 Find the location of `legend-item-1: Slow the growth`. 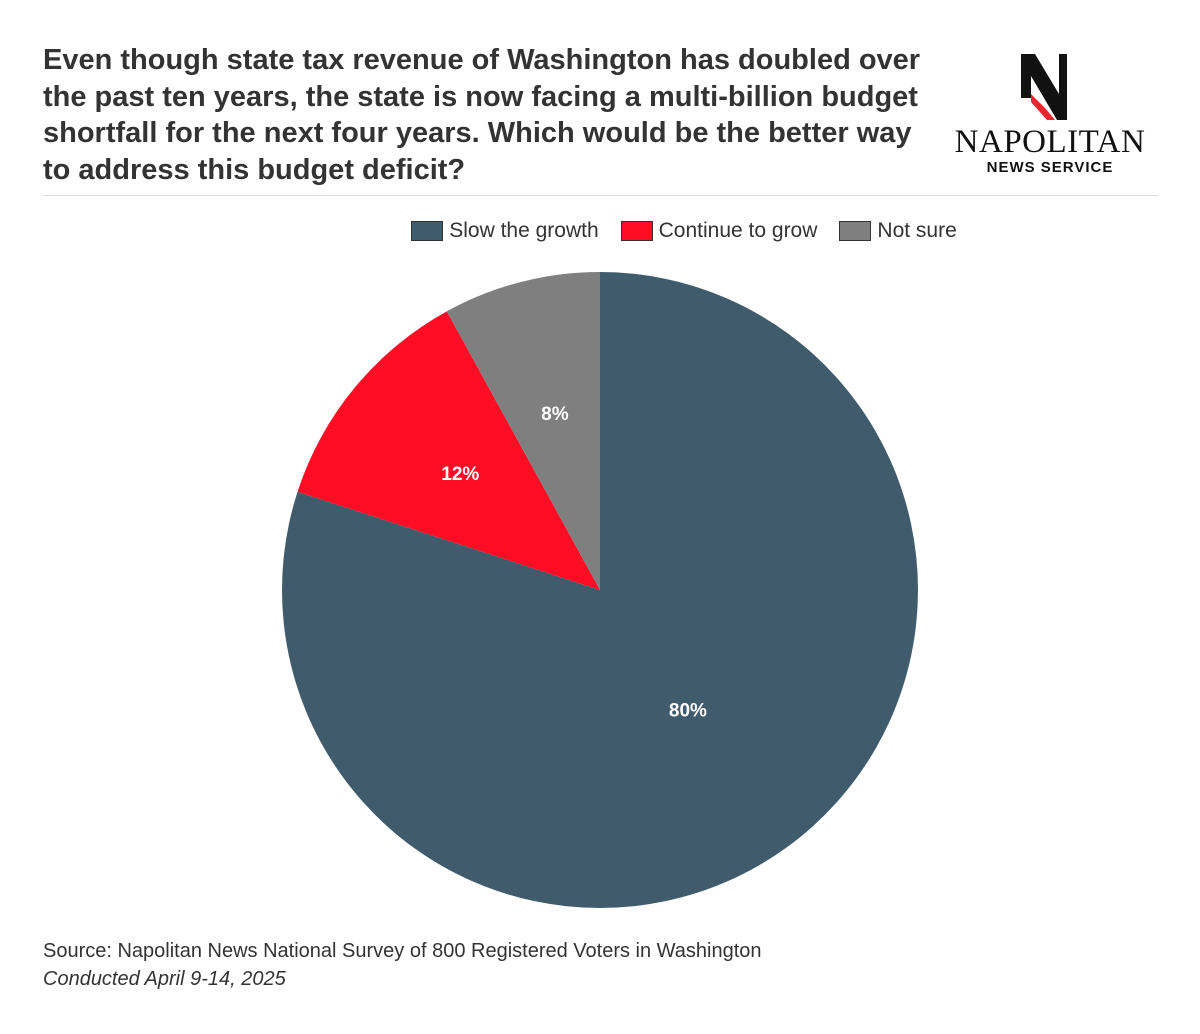

legend-item-1: Slow the growth is located at coordinates (505, 231).